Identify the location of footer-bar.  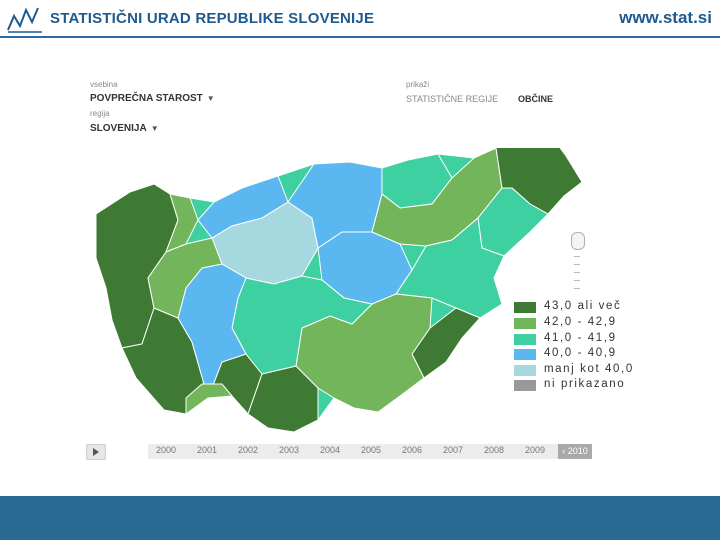
(360, 518).